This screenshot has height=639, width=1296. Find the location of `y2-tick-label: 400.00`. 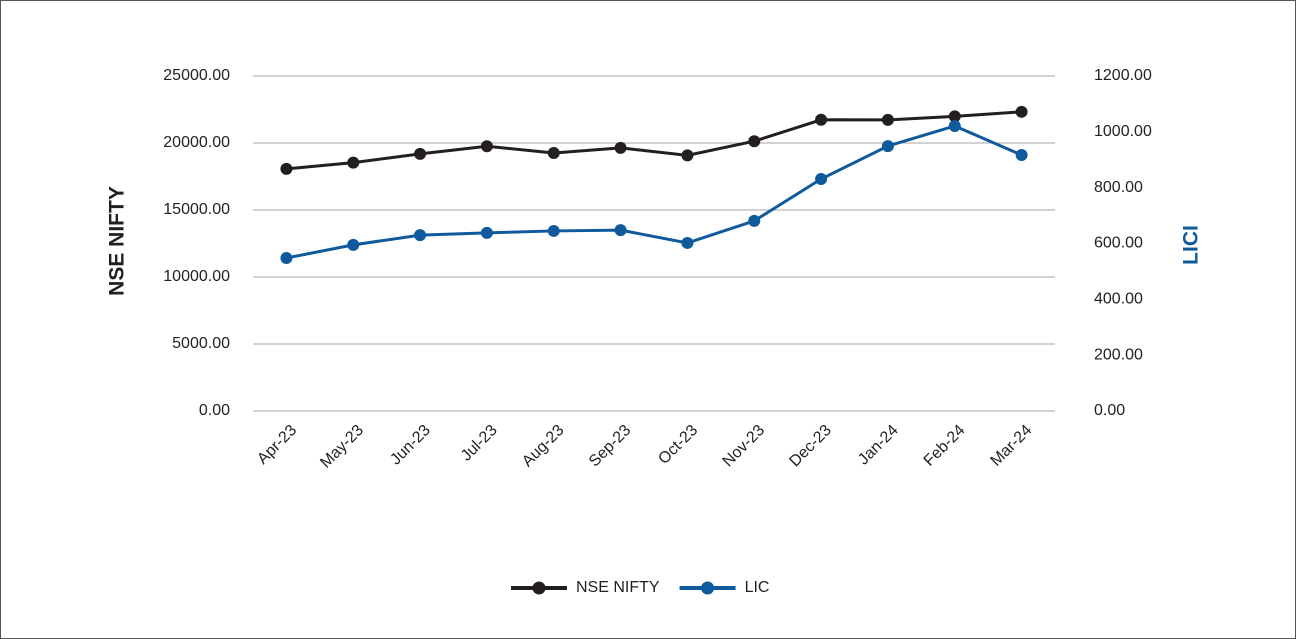

y2-tick-label: 400.00 is located at coordinates (1118, 299).